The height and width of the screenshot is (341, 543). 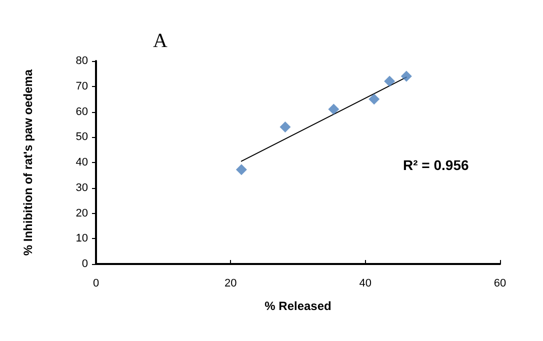 I want to click on y-tick-label: 70, so click(x=82, y=86).